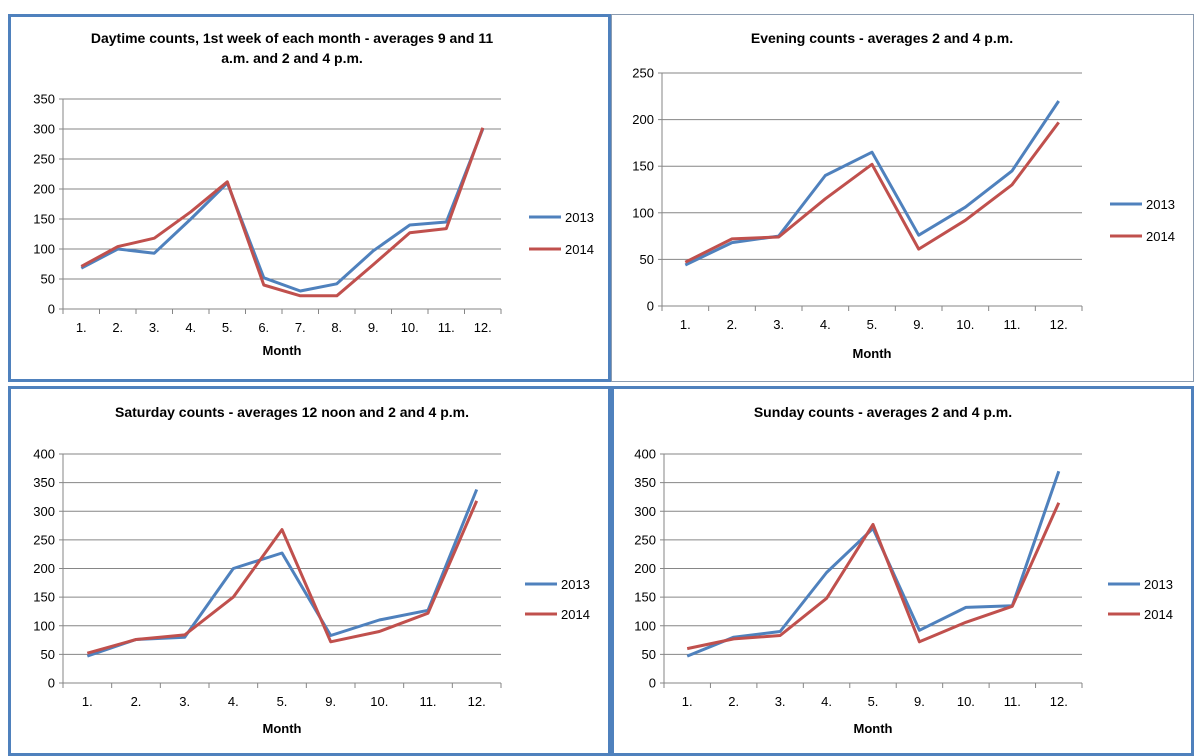 This screenshot has height=756, width=1198. I want to click on chart-title-line: Sunday counts - averages 2 and 4 p.m., so click(883, 412).